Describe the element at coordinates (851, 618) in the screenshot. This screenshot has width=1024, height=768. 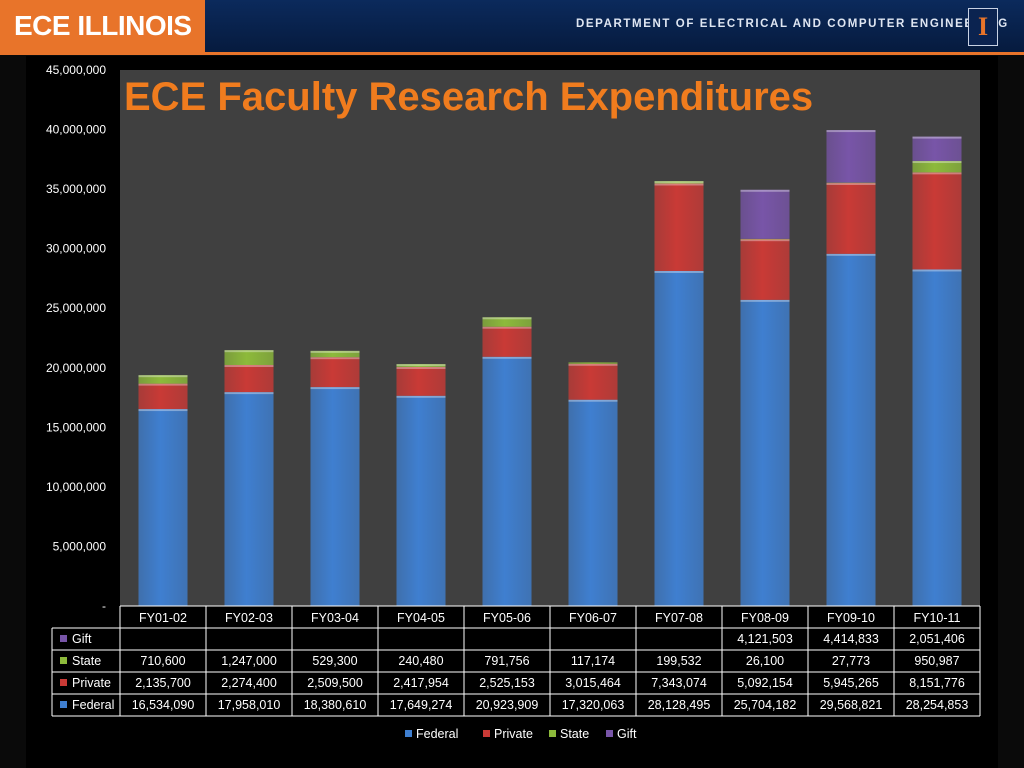
I see `x-tick-label: FY09-10` at that location.